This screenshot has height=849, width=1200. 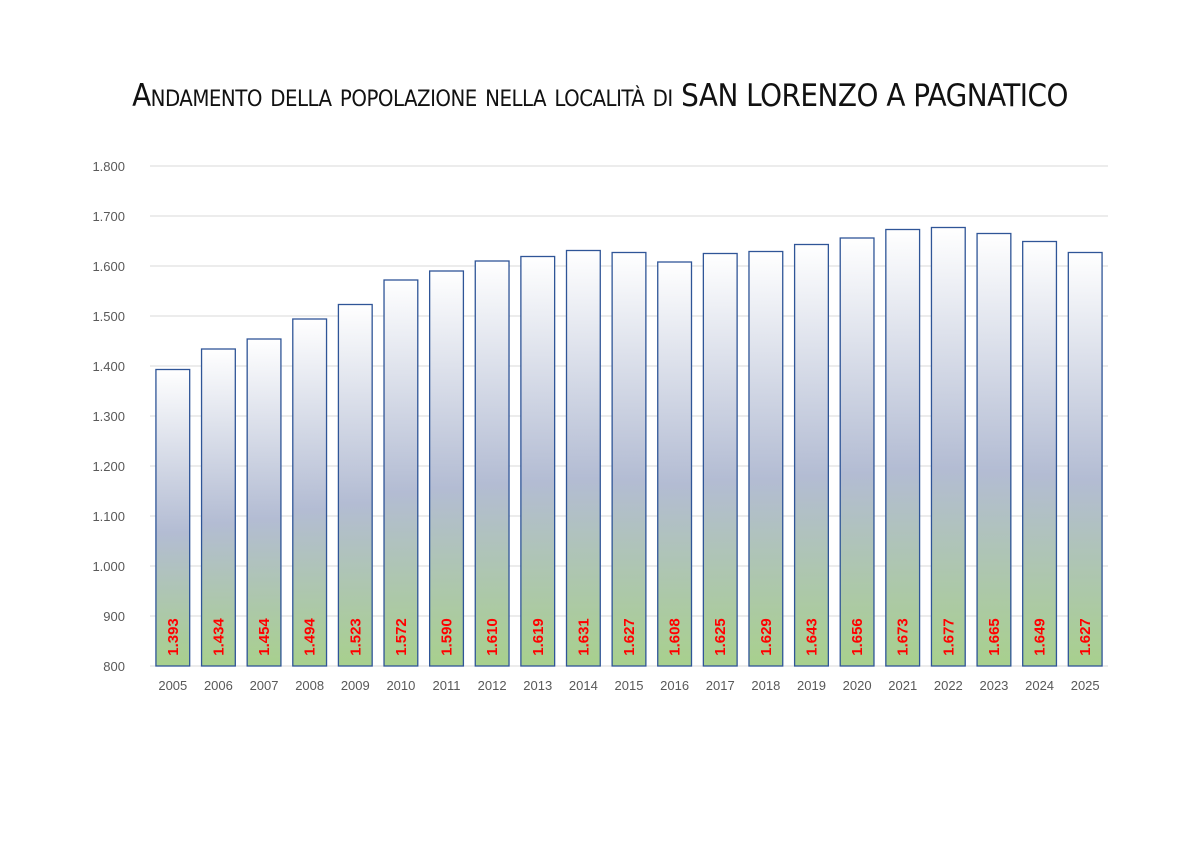 I want to click on data-label-2019: 1.643, so click(x=811, y=637).